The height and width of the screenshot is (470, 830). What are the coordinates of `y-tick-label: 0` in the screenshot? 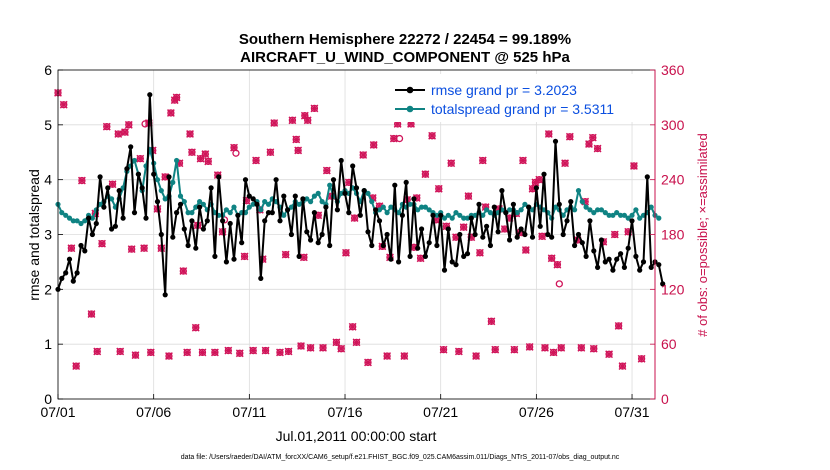 It's located at (48, 399).